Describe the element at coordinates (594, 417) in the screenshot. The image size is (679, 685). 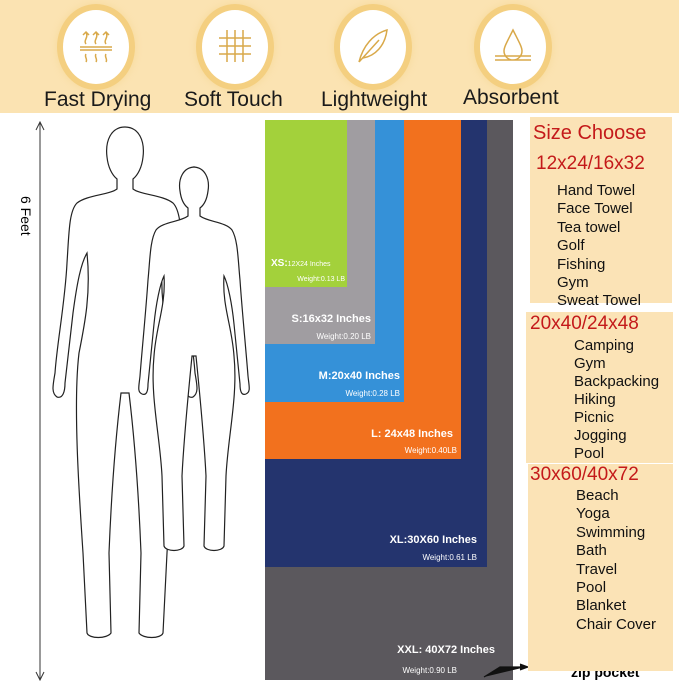
I see `use-item: Picnic` at that location.